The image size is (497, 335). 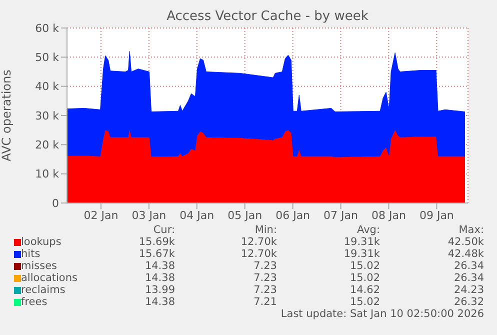 I want to click on chart-title: Access Vector Cache - by week, so click(x=268, y=16).